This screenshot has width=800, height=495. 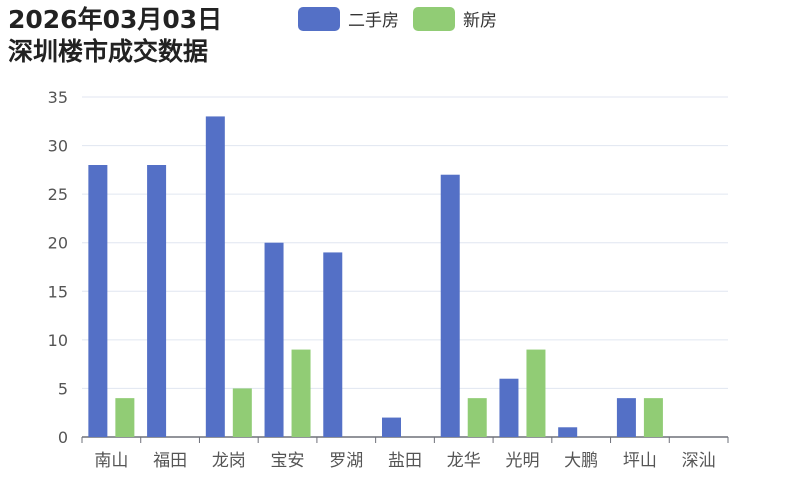 I want to click on x-tick-label: 宝安, so click(x=288, y=461).